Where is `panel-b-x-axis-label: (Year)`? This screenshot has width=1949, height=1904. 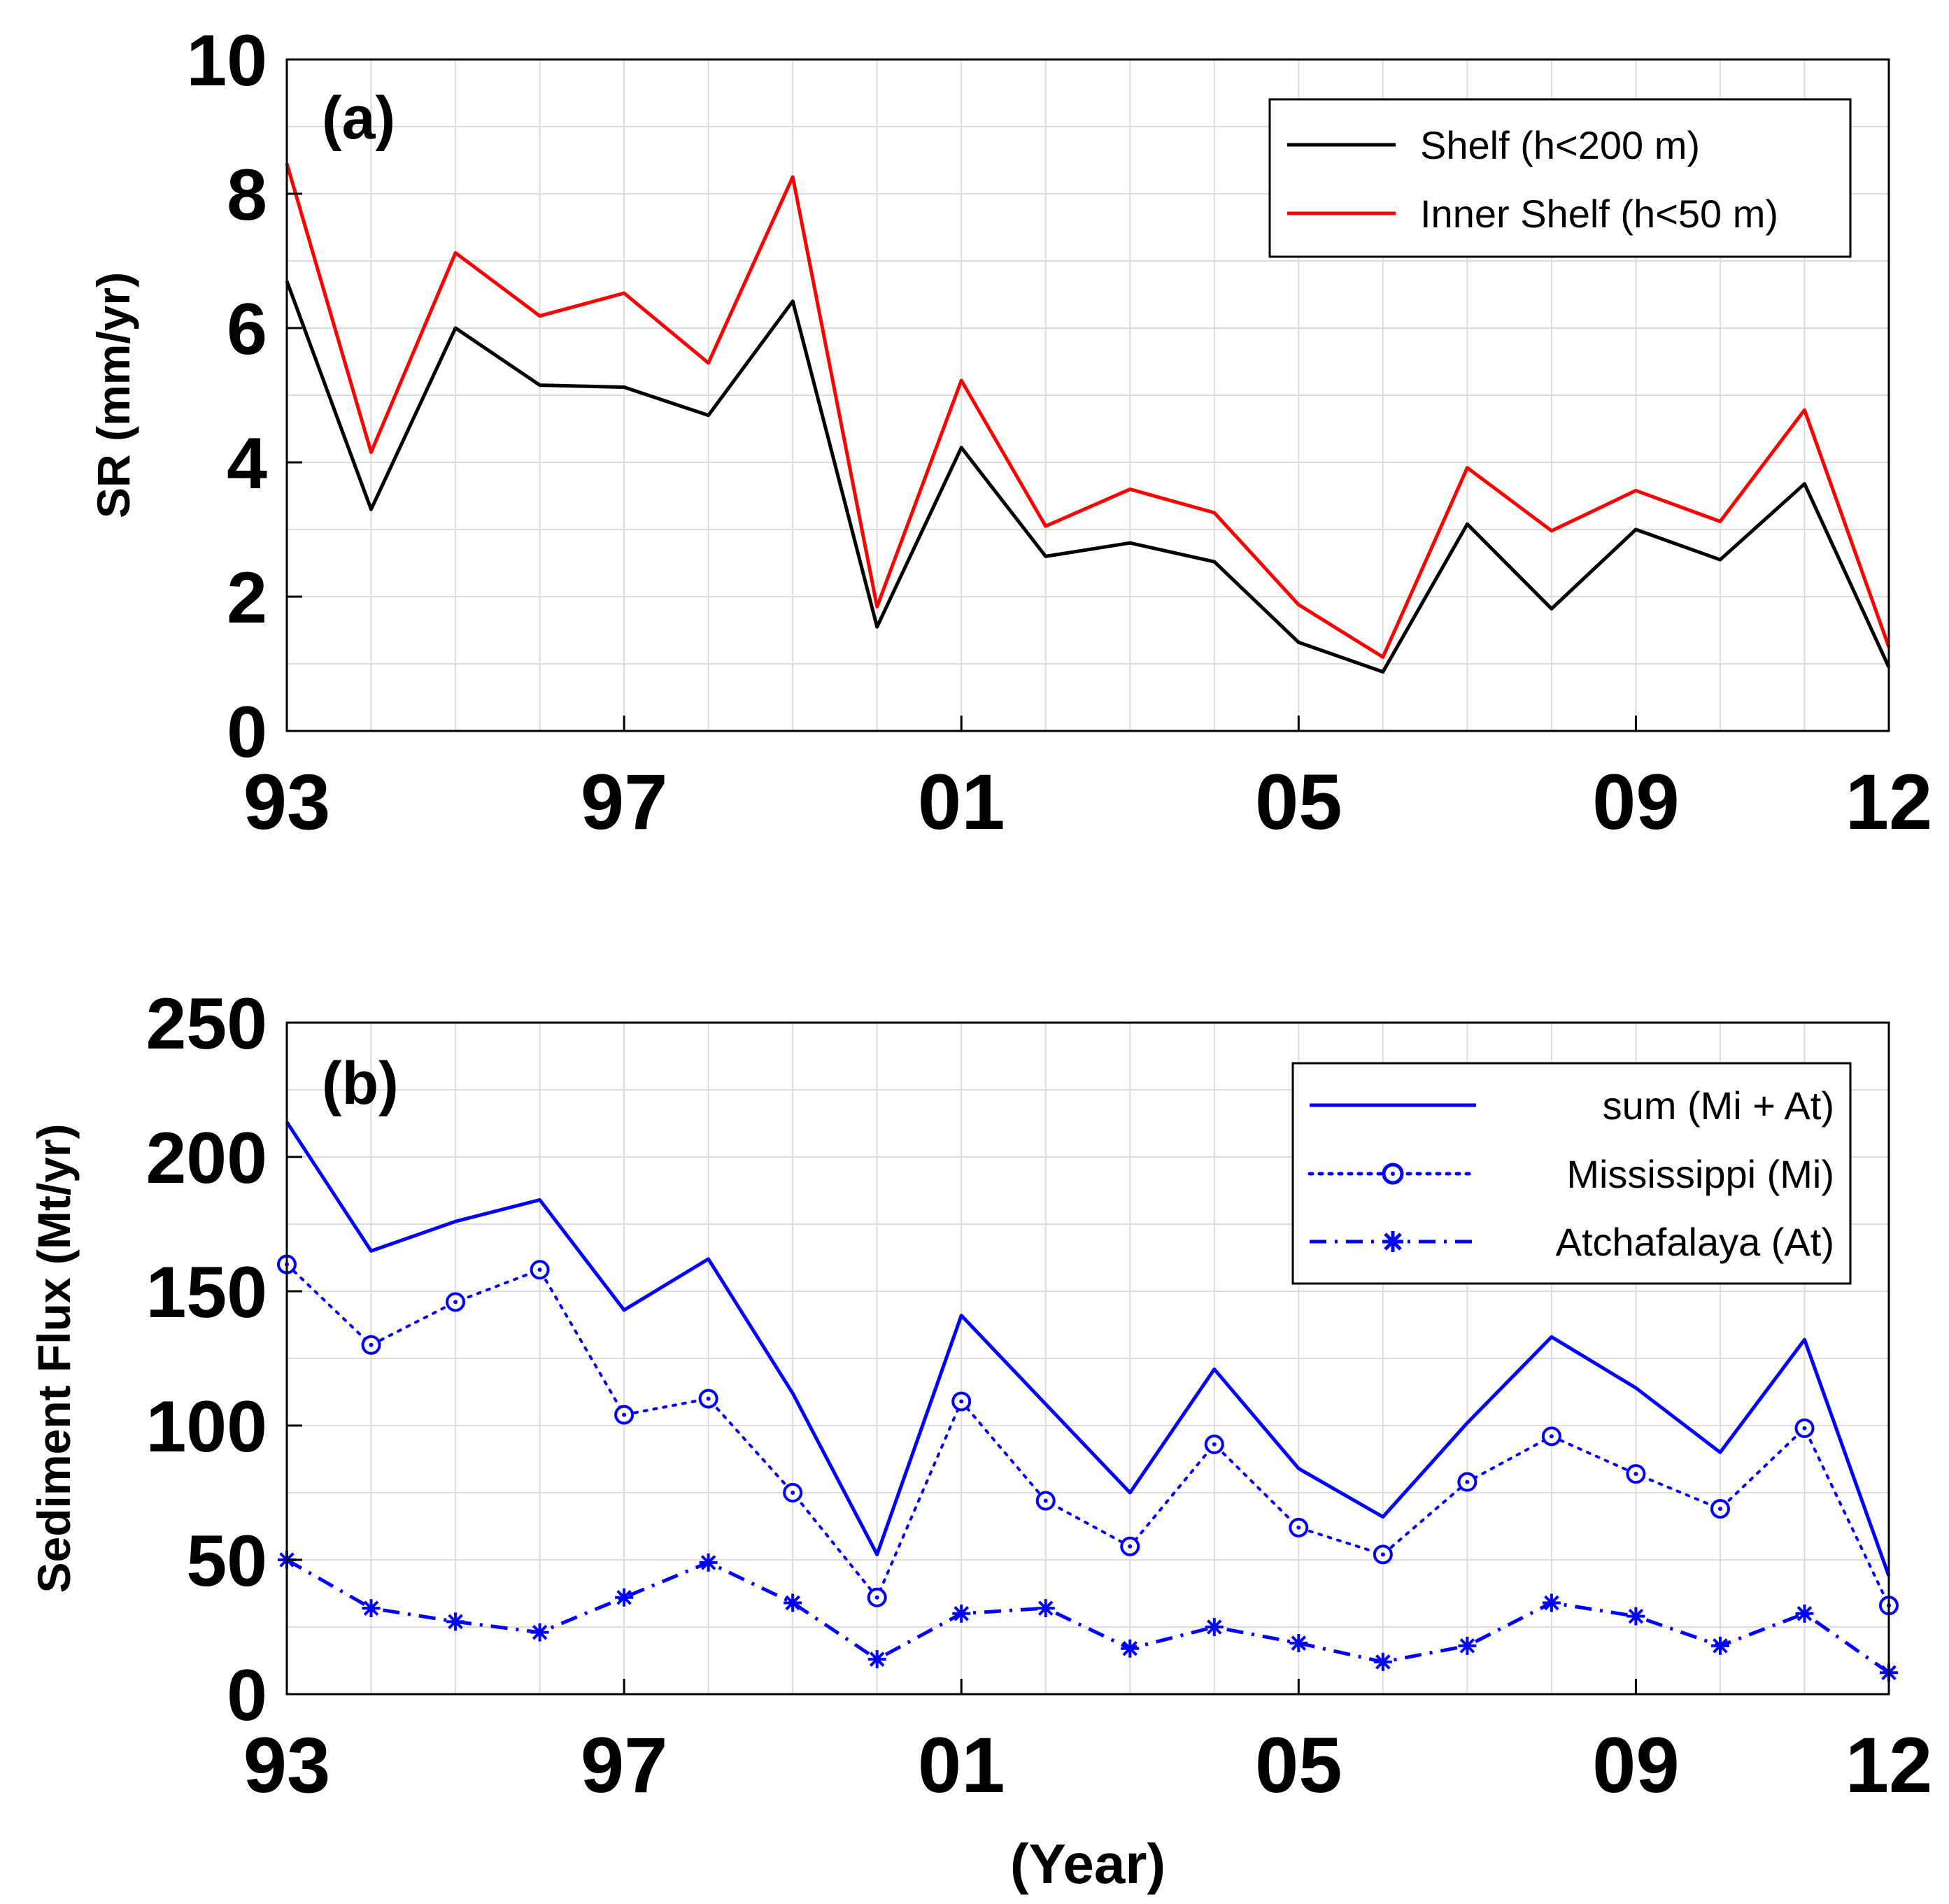
panel-b-x-axis-label: (Year) is located at coordinates (1087, 1864).